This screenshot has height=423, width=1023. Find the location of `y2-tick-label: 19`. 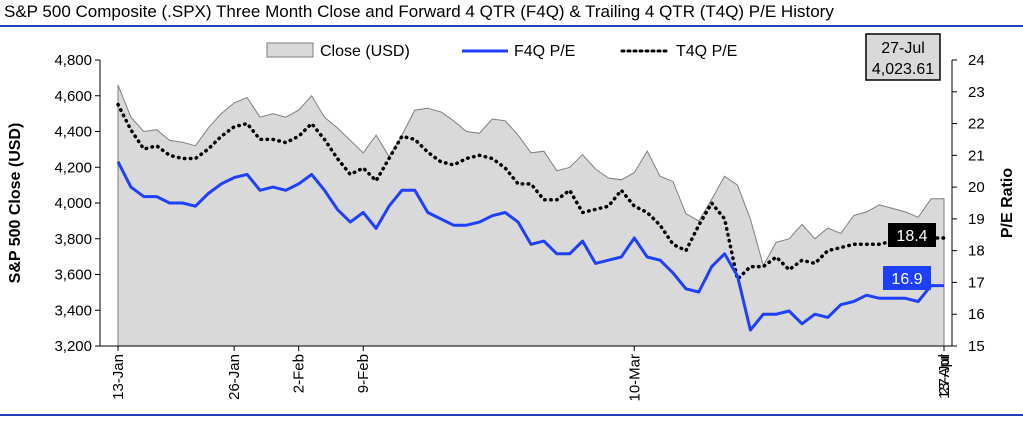

y2-tick-label: 19 is located at coordinates (976, 219).